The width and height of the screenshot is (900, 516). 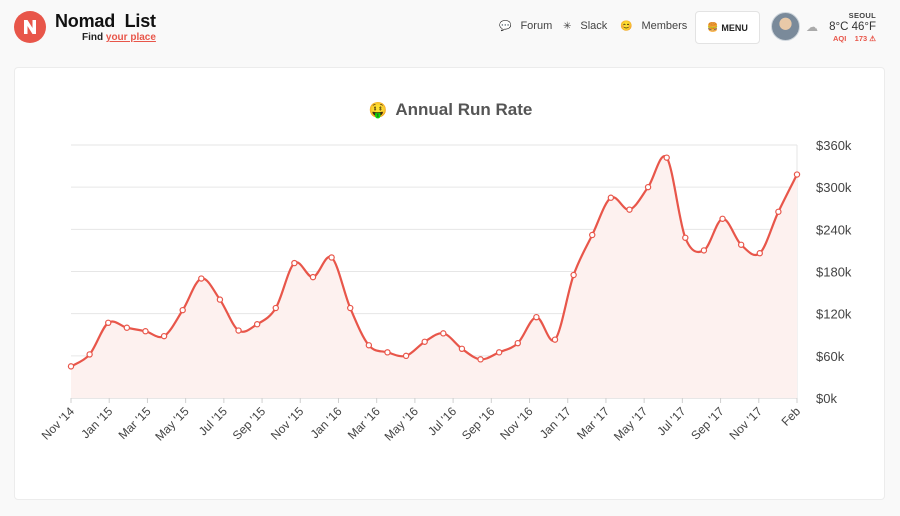 I want to click on weather-city: SEOUL, so click(x=862, y=15).